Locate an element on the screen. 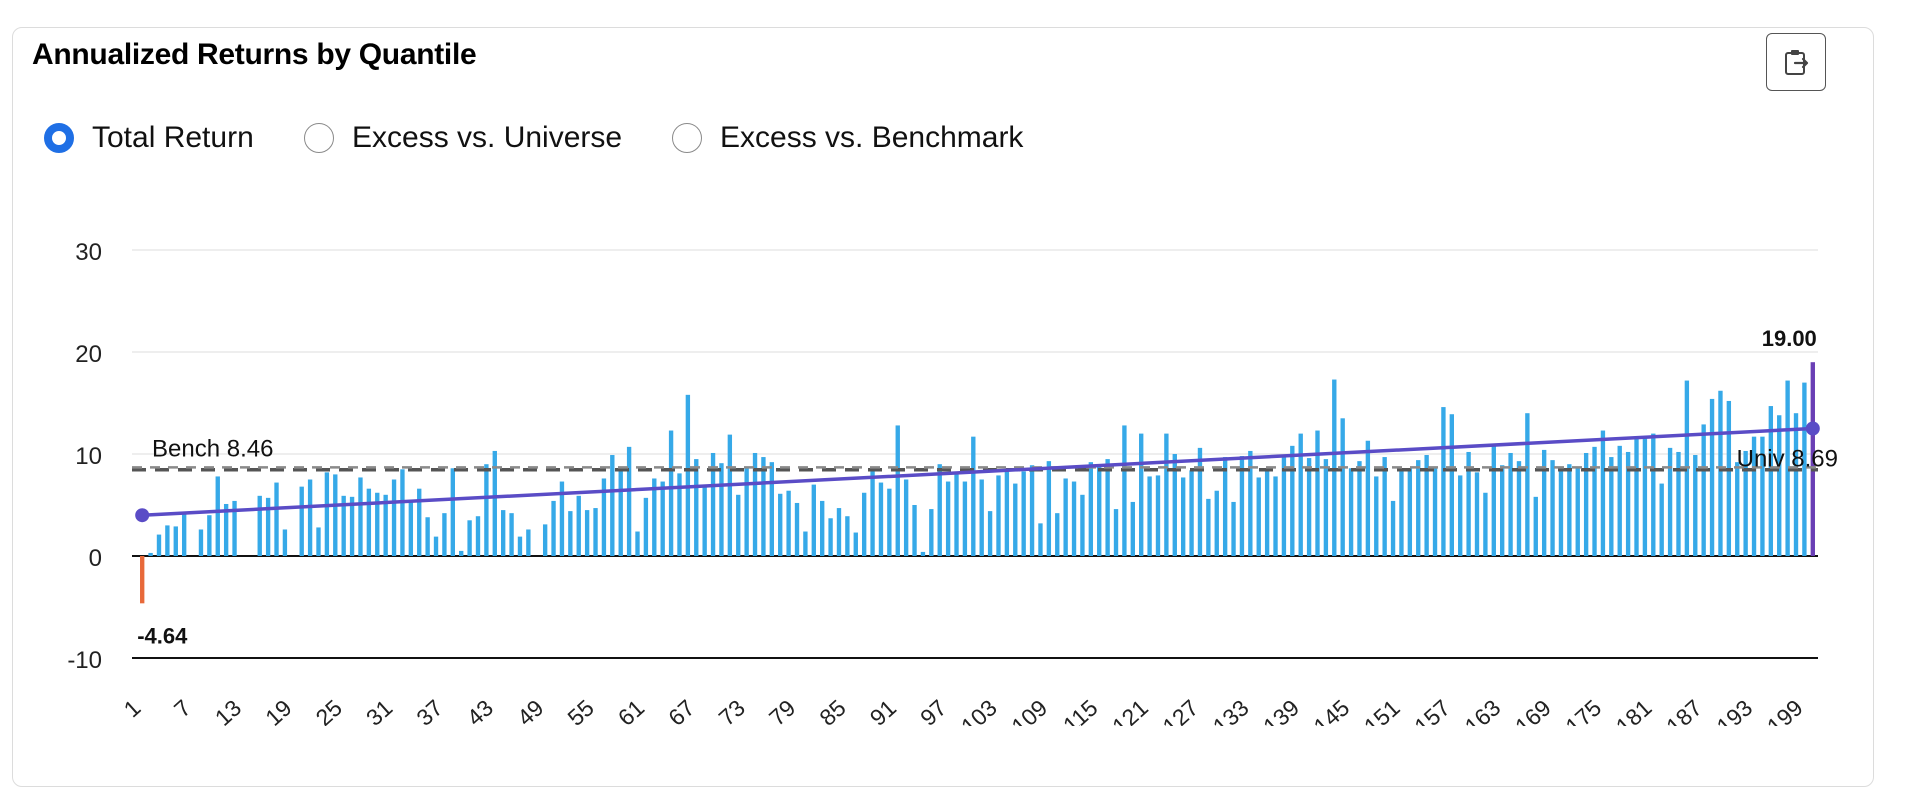 The height and width of the screenshot is (787, 1920). radio-button-excess-benchmark is located at coordinates (687, 138).